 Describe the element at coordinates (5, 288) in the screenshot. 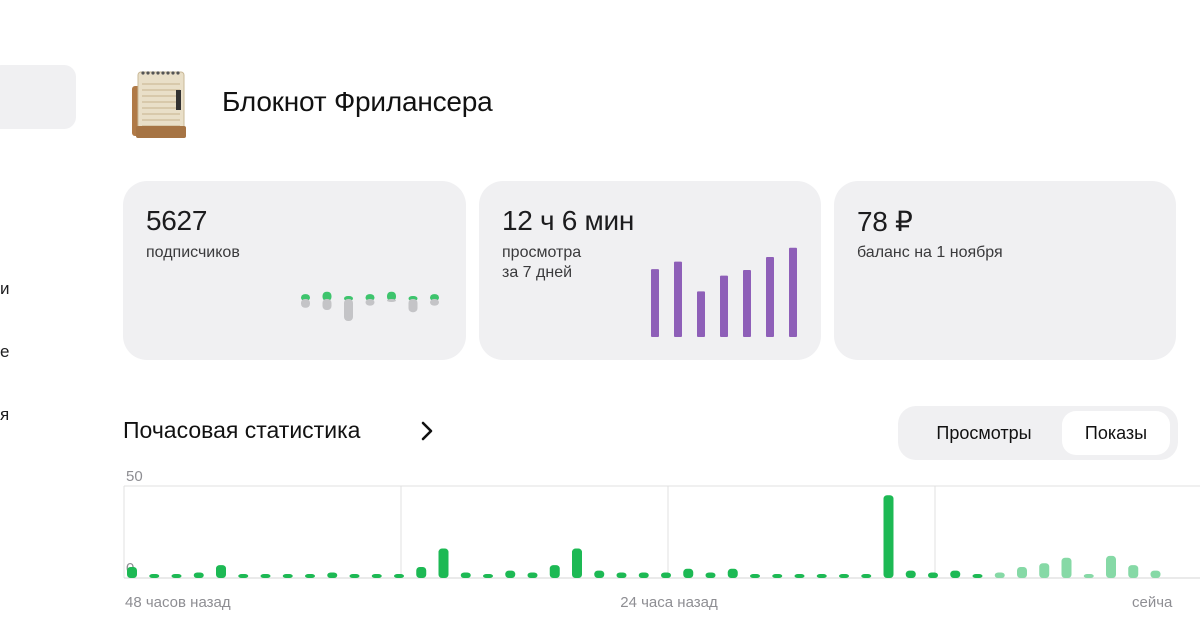

I see `sidebar-item-label: и` at that location.